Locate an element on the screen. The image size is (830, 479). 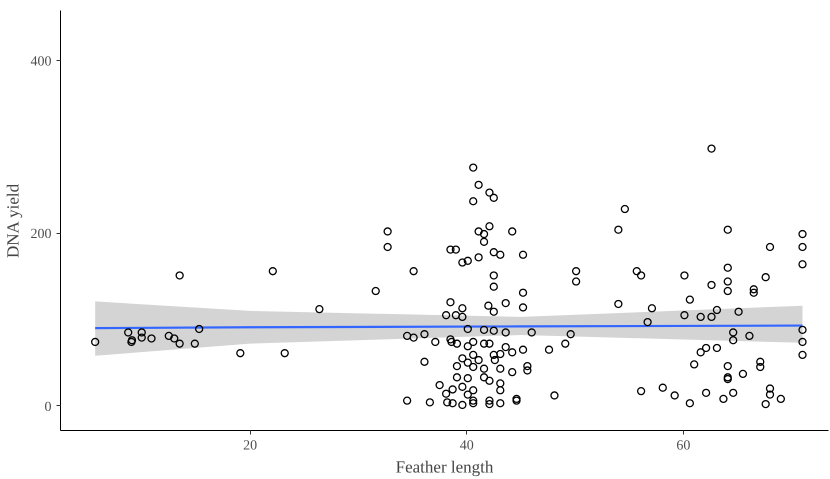
x-tick-label: 20 is located at coordinates (250, 446).